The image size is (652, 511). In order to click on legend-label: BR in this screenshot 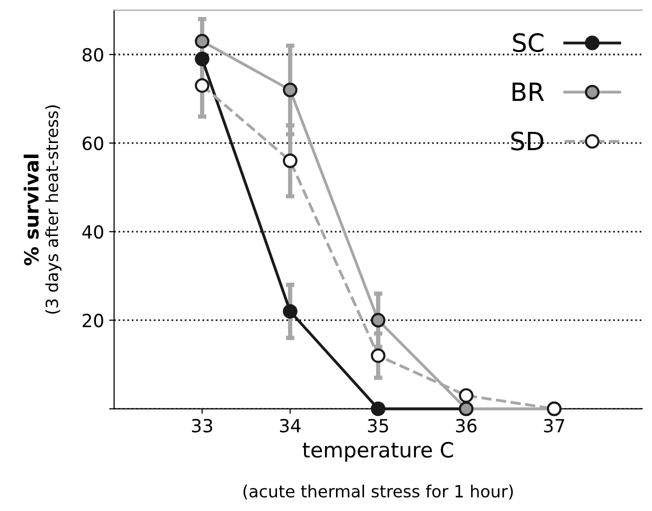, I will do `click(528, 91)`.